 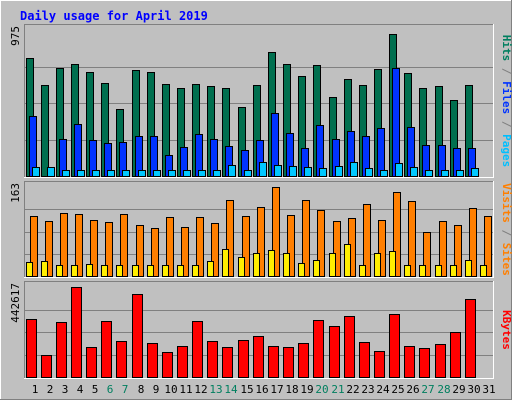 What do you see at coordinates (506, 259) in the screenshot?
I see `legend-label-2: Sites` at bounding box center [506, 259].